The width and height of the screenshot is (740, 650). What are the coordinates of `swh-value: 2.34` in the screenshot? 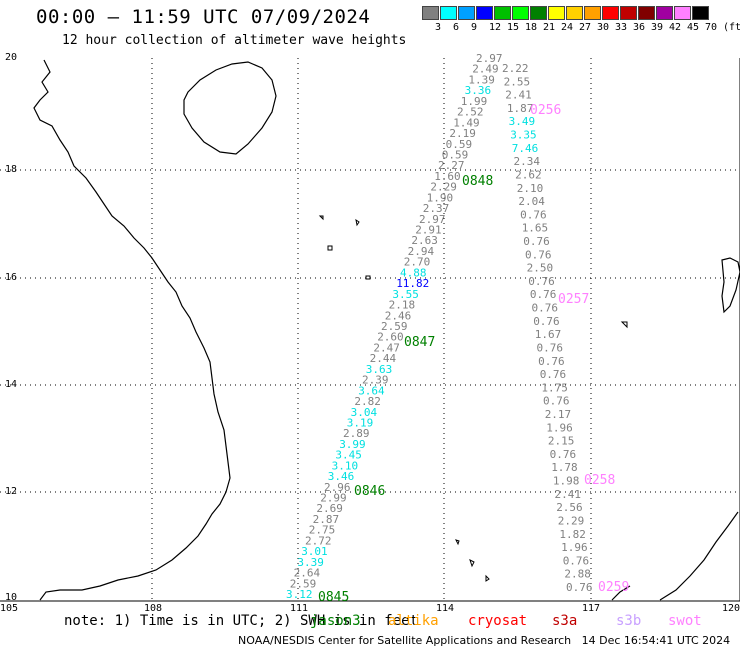 It's located at (527, 161).